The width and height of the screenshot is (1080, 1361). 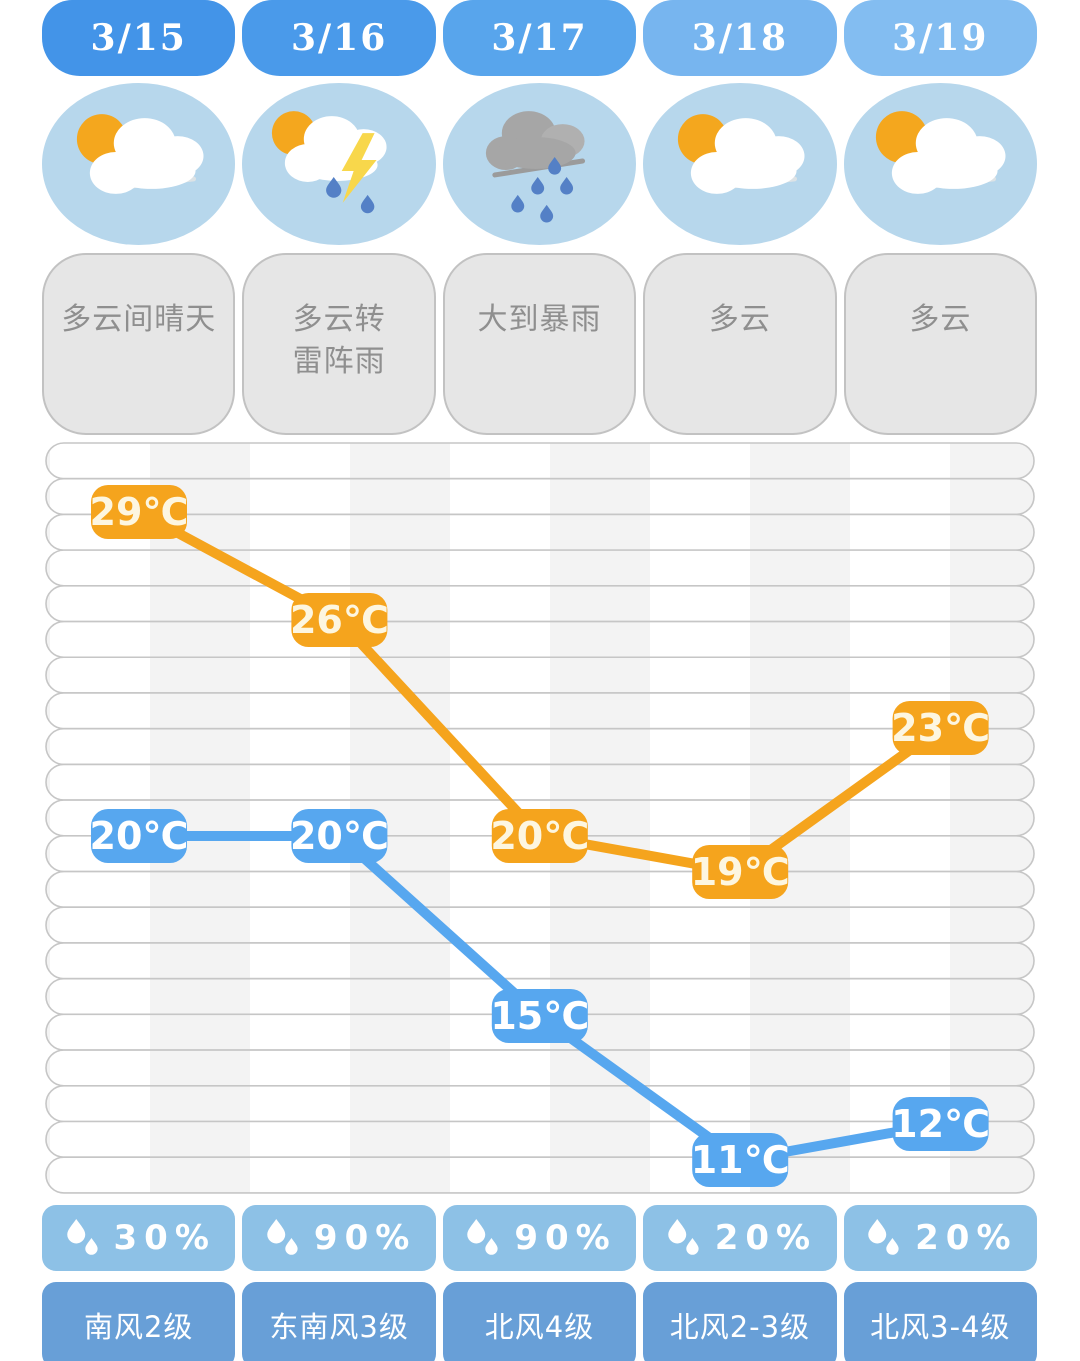 I want to click on precip-card: 30%, so click(x=139, y=1238).